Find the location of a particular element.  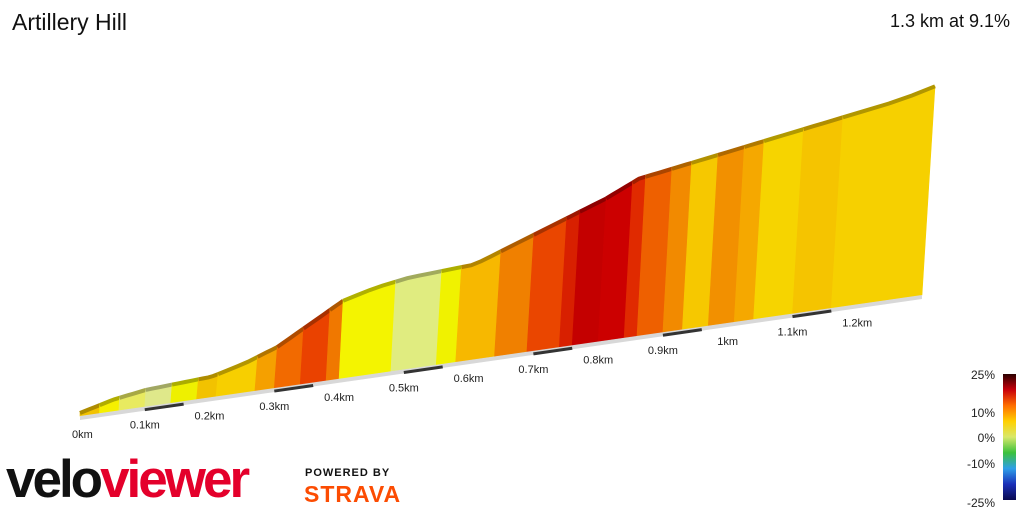

legend-label-25: 25% is located at coordinates (982, 375).